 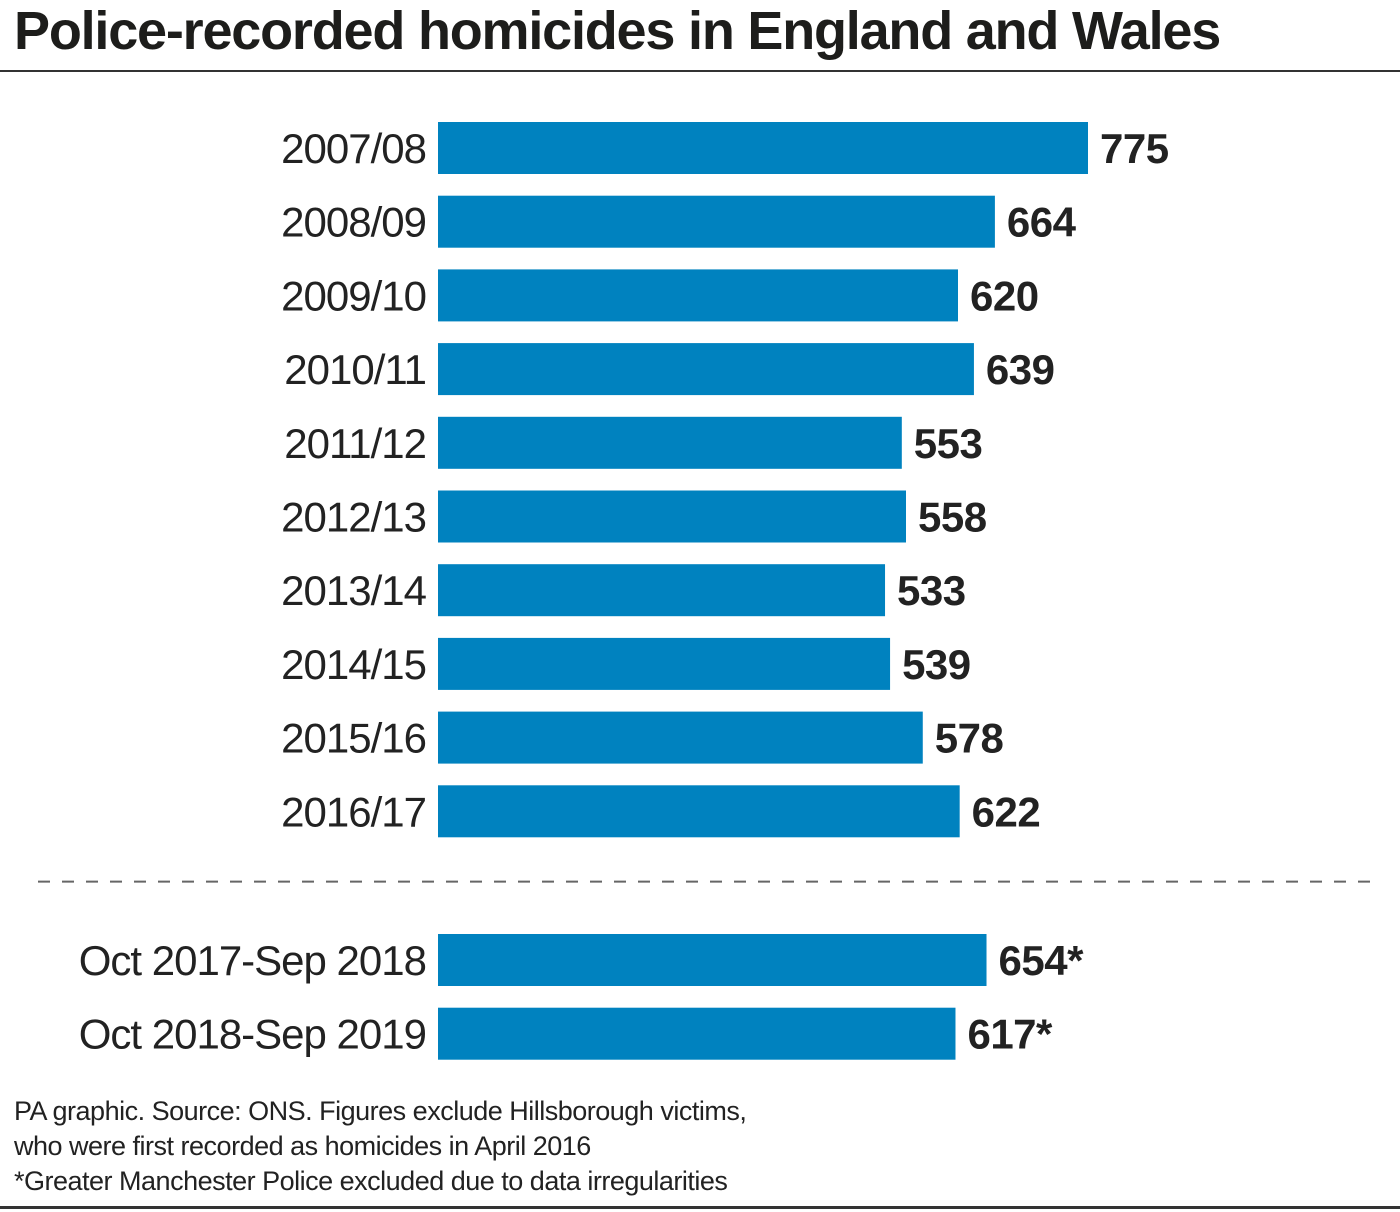 I want to click on value-label-6: 533, so click(x=931, y=590).